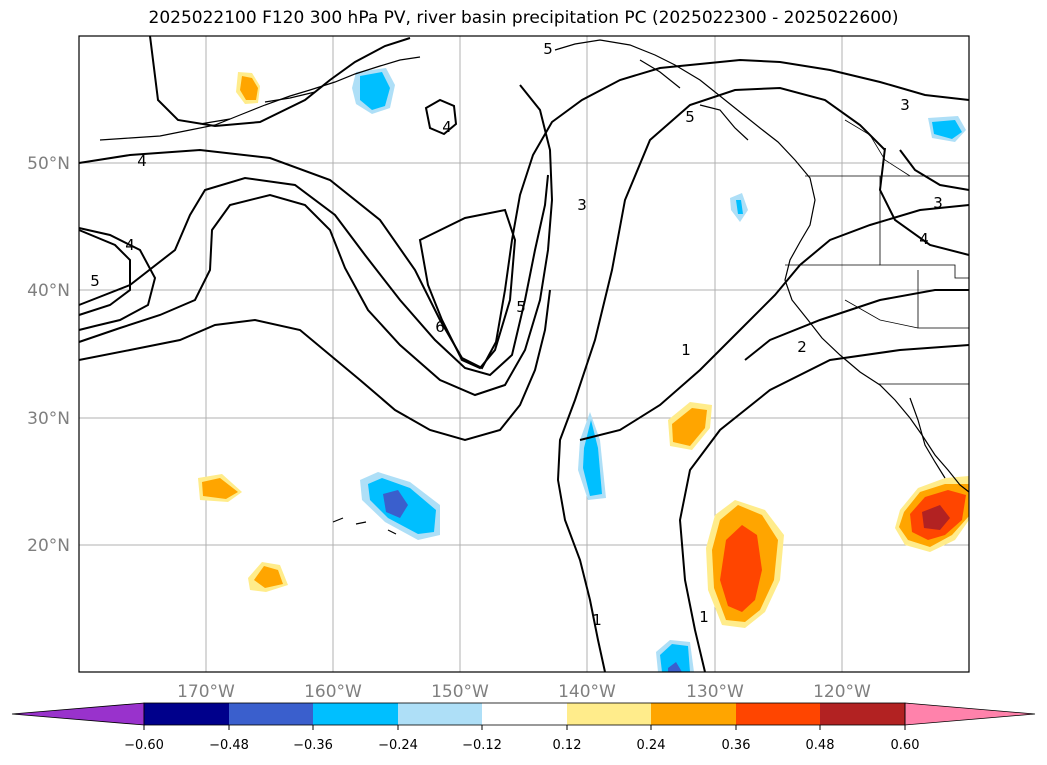 This screenshot has width=1047, height=765. What do you see at coordinates (460, 692) in the screenshot?
I see `lon-label: 150°W` at bounding box center [460, 692].